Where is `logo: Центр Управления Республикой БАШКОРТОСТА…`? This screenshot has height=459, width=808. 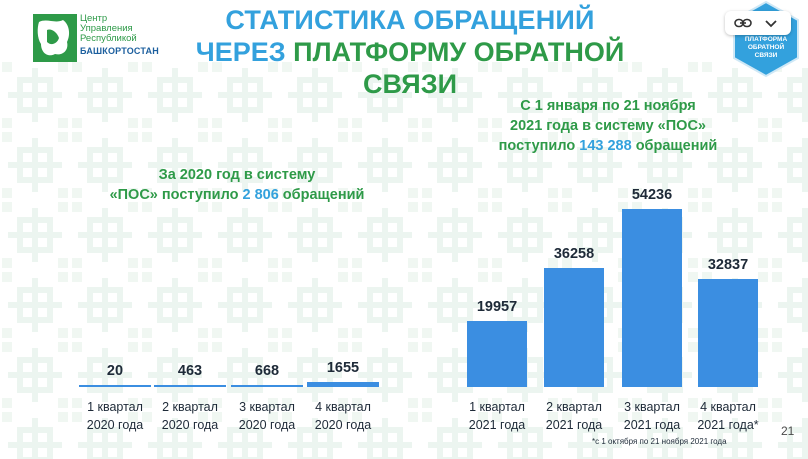
logo: Центр Управления Республикой БАШКОРТОСТА… is located at coordinates (103, 41).